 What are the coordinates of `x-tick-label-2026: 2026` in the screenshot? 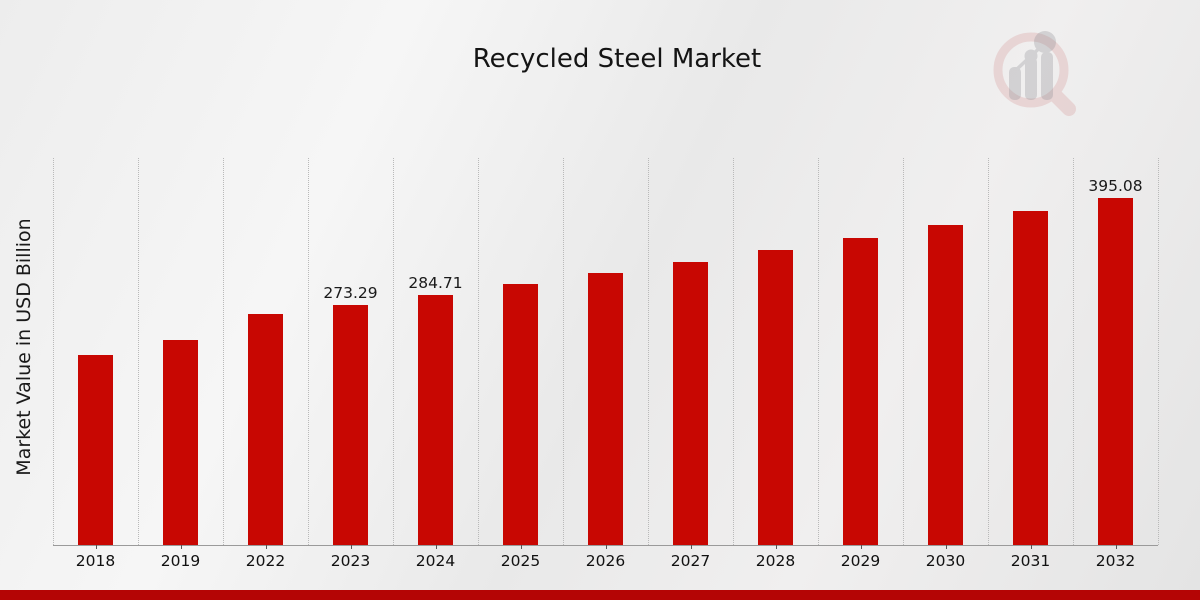 It's located at (605, 561).